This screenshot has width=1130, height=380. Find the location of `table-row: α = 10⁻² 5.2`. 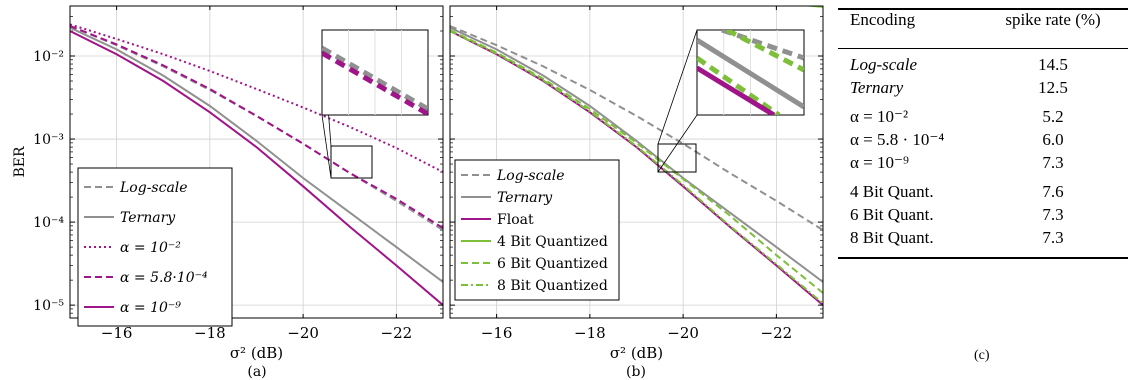

table-row: α = 10⁻² 5.2 is located at coordinates (983, 118).